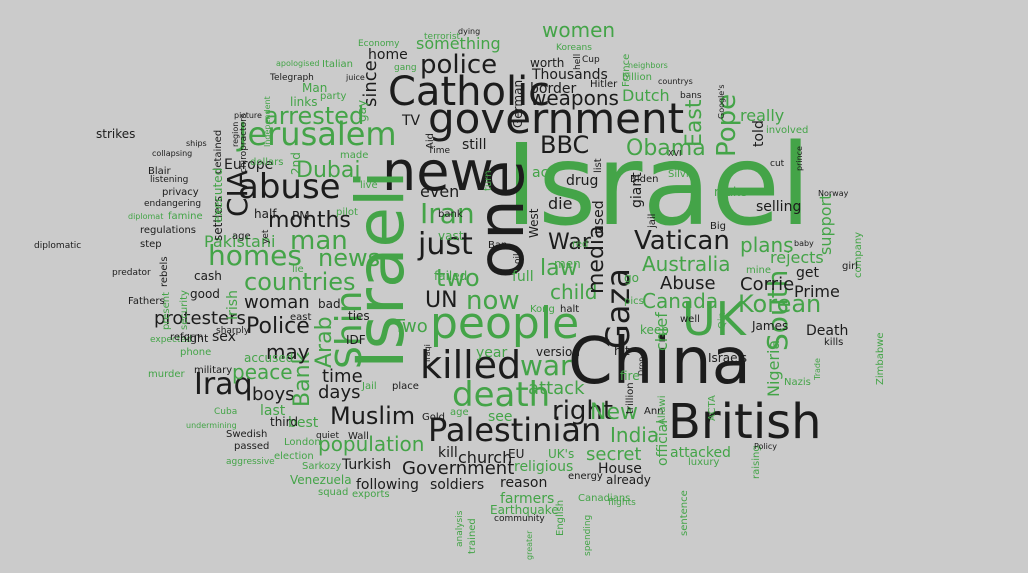 Image resolution: width=1028 pixels, height=573 pixels. What do you see at coordinates (817, 291) in the screenshot?
I see `cloud-word: Prime` at bounding box center [817, 291].